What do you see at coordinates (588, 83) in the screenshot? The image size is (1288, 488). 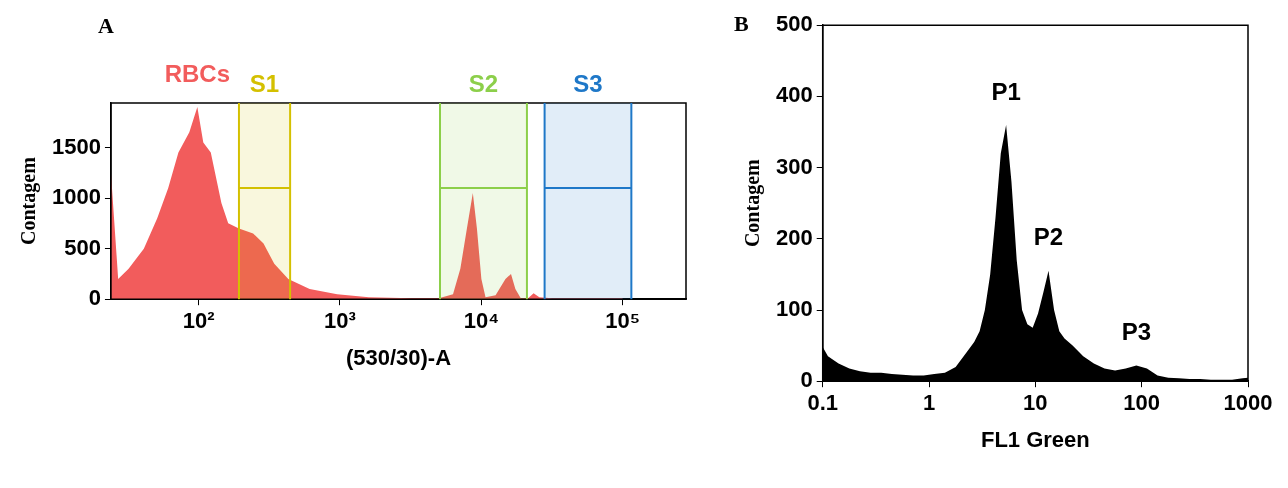 I see `band-label: S3` at bounding box center [588, 83].